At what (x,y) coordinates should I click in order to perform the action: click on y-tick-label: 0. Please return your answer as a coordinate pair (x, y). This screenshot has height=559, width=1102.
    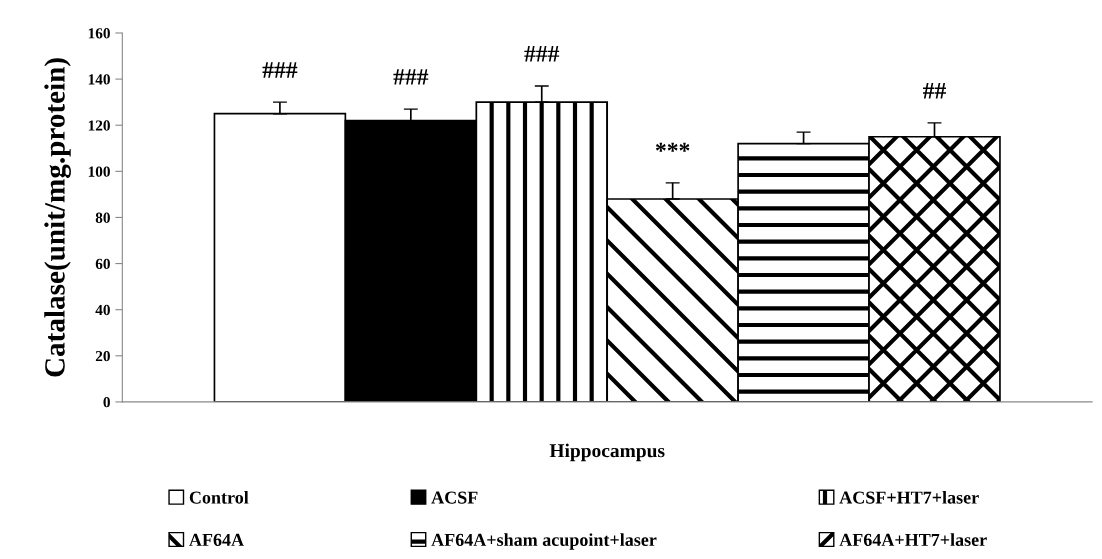
    Looking at the image, I should click on (106, 402).